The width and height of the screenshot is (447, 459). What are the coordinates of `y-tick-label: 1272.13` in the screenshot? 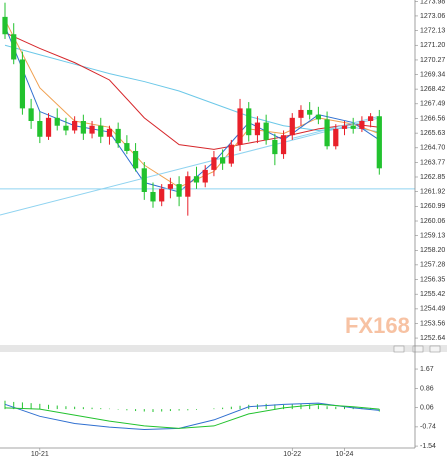 It's located at (432, 30).